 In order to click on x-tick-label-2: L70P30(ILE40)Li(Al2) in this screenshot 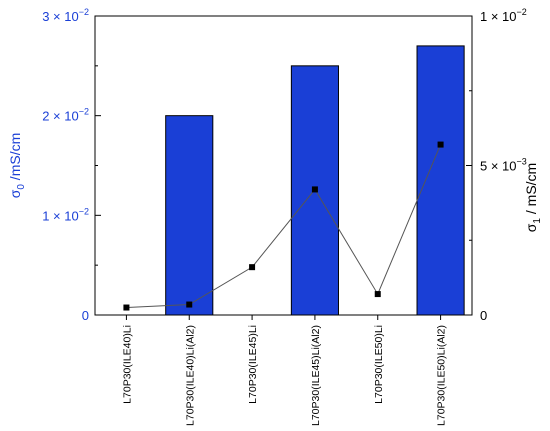, I will do `click(190, 375)`.